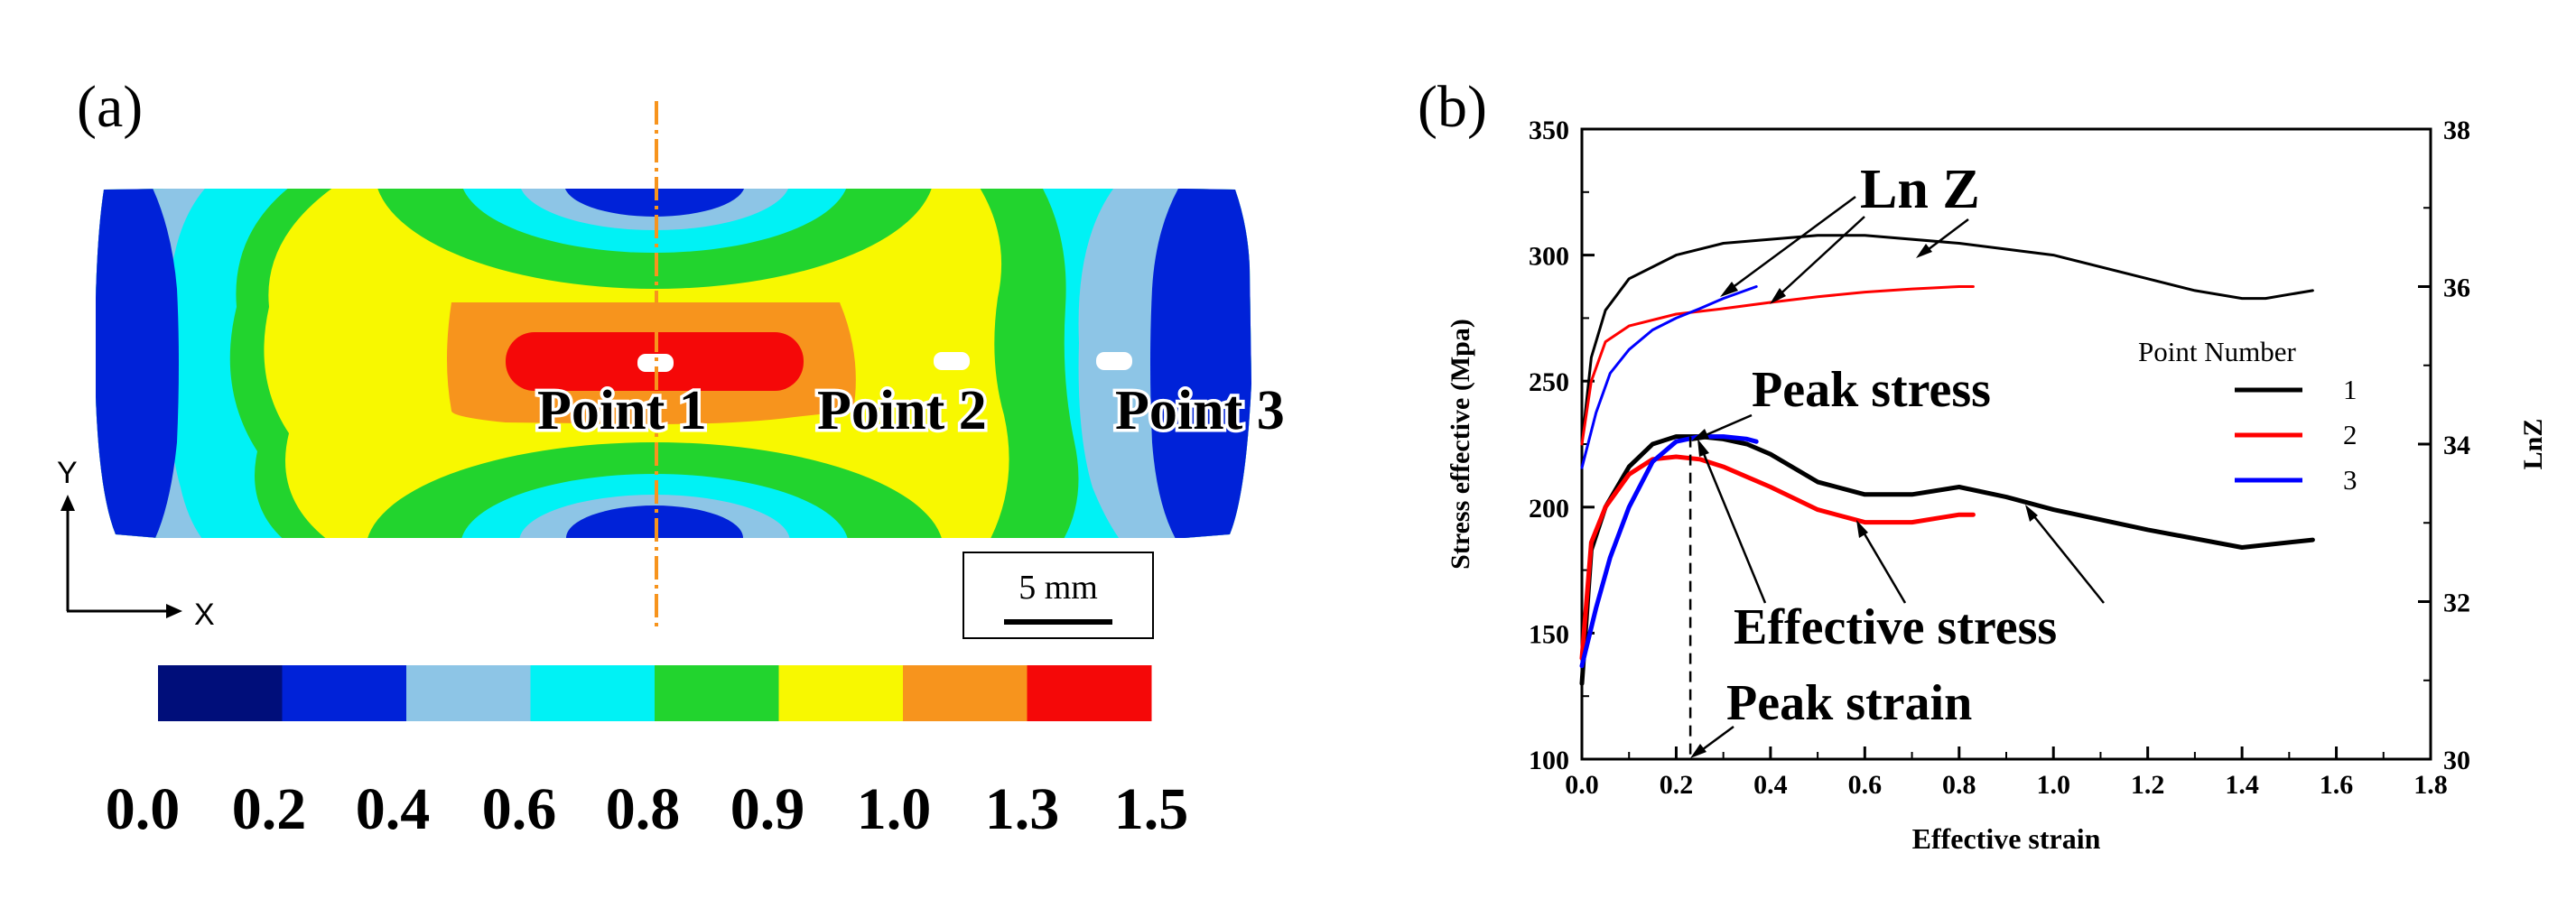  What do you see at coordinates (1703, 448) in the screenshot?
I see `effective-stress-arrowhead-1-icon` at bounding box center [1703, 448].